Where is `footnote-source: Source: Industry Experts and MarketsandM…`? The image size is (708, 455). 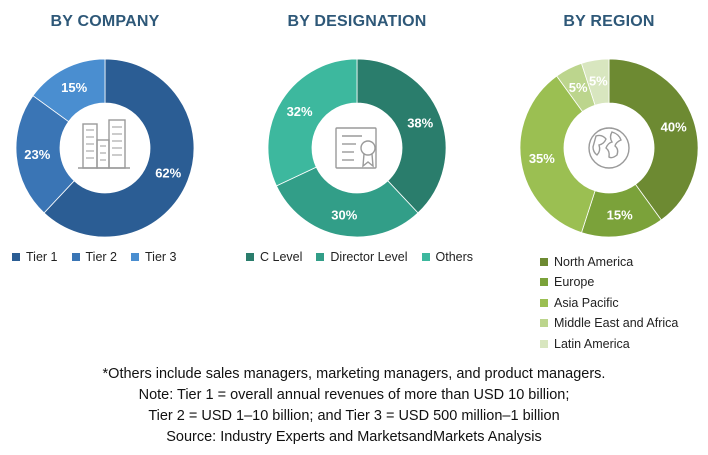 footnote-source: Source: Industry Experts and MarketsandM… is located at coordinates (354, 437).